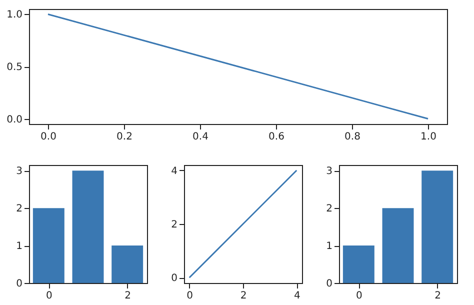  I want to click on y-tick-label: 1.0, so click(14, 15).